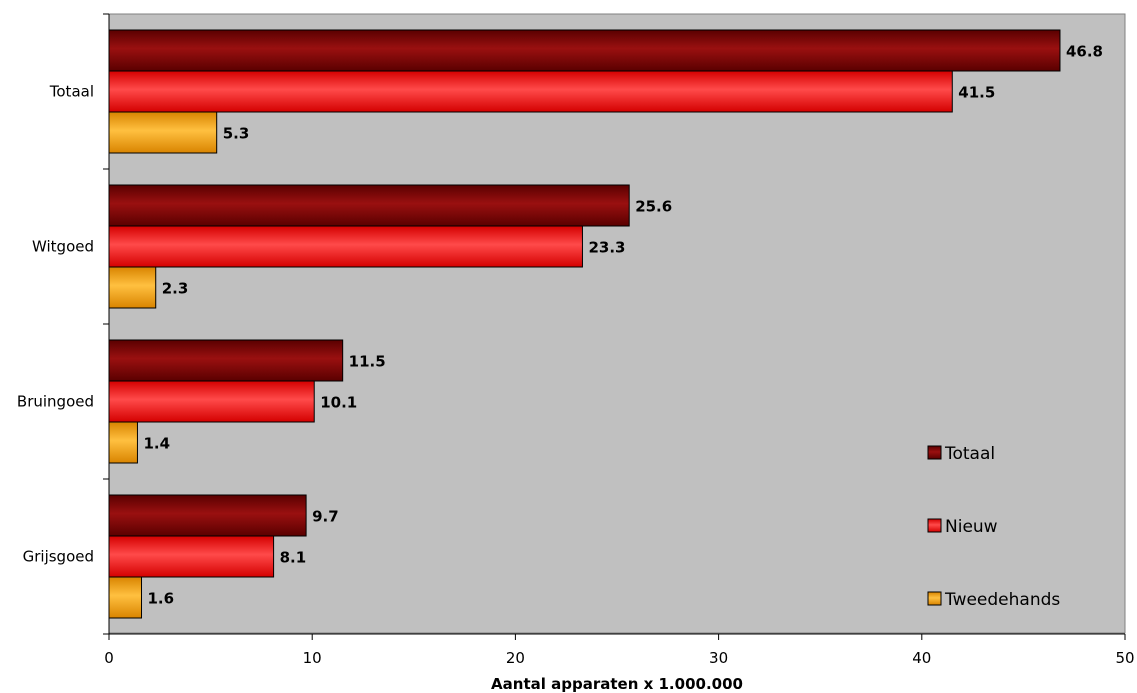 The width and height of the screenshot is (1137, 693). I want to click on category-label: Bruingoed, so click(55, 402).